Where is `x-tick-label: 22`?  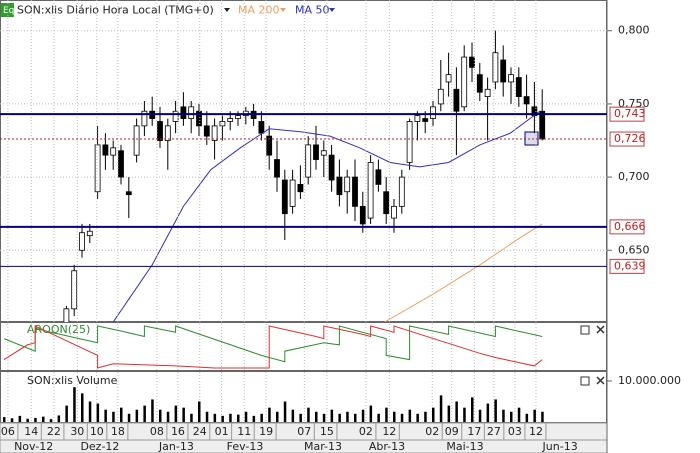 x-tick-label: 22 is located at coordinates (54, 431).